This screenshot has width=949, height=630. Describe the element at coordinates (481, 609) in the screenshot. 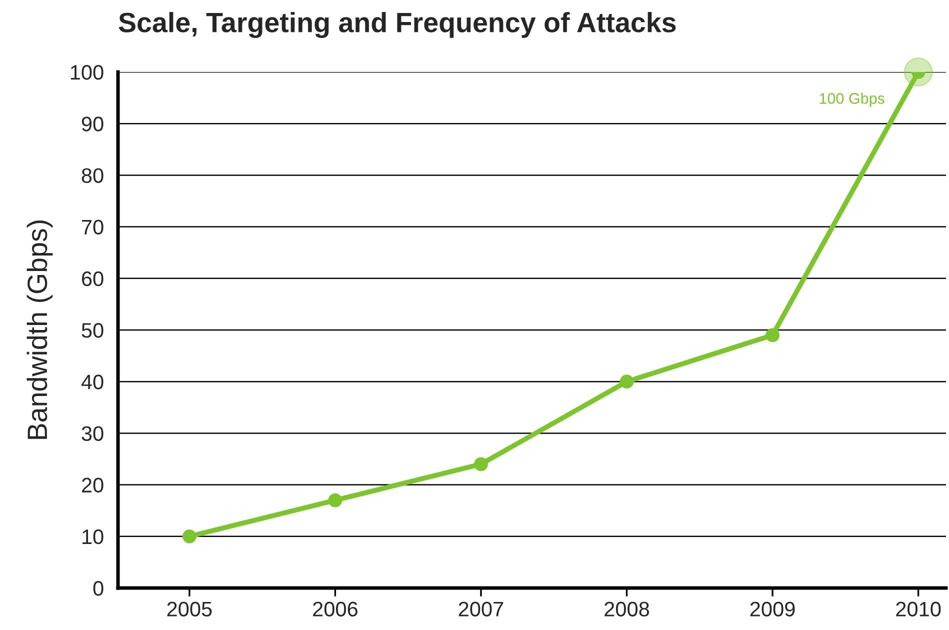

I see `x-tick-label: 2007` at that location.